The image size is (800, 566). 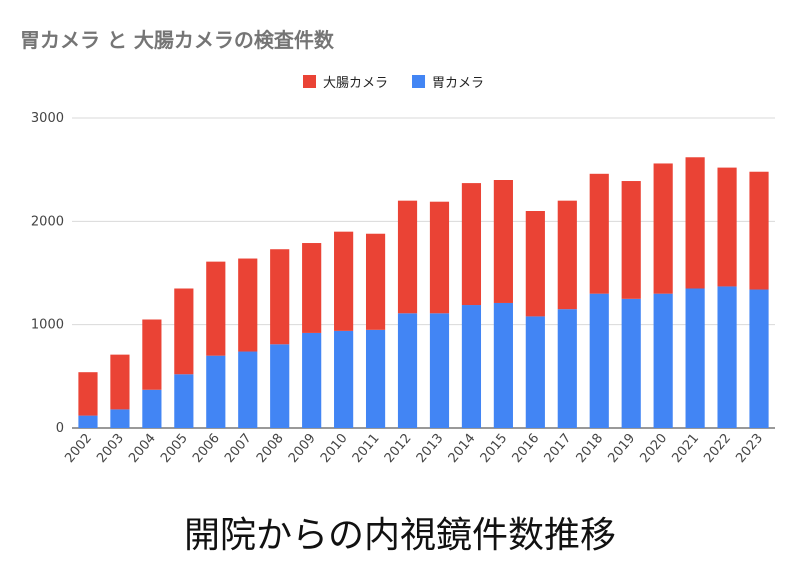 What do you see at coordinates (558, 448) in the screenshot?
I see `x-tick-label: 2017` at bounding box center [558, 448].